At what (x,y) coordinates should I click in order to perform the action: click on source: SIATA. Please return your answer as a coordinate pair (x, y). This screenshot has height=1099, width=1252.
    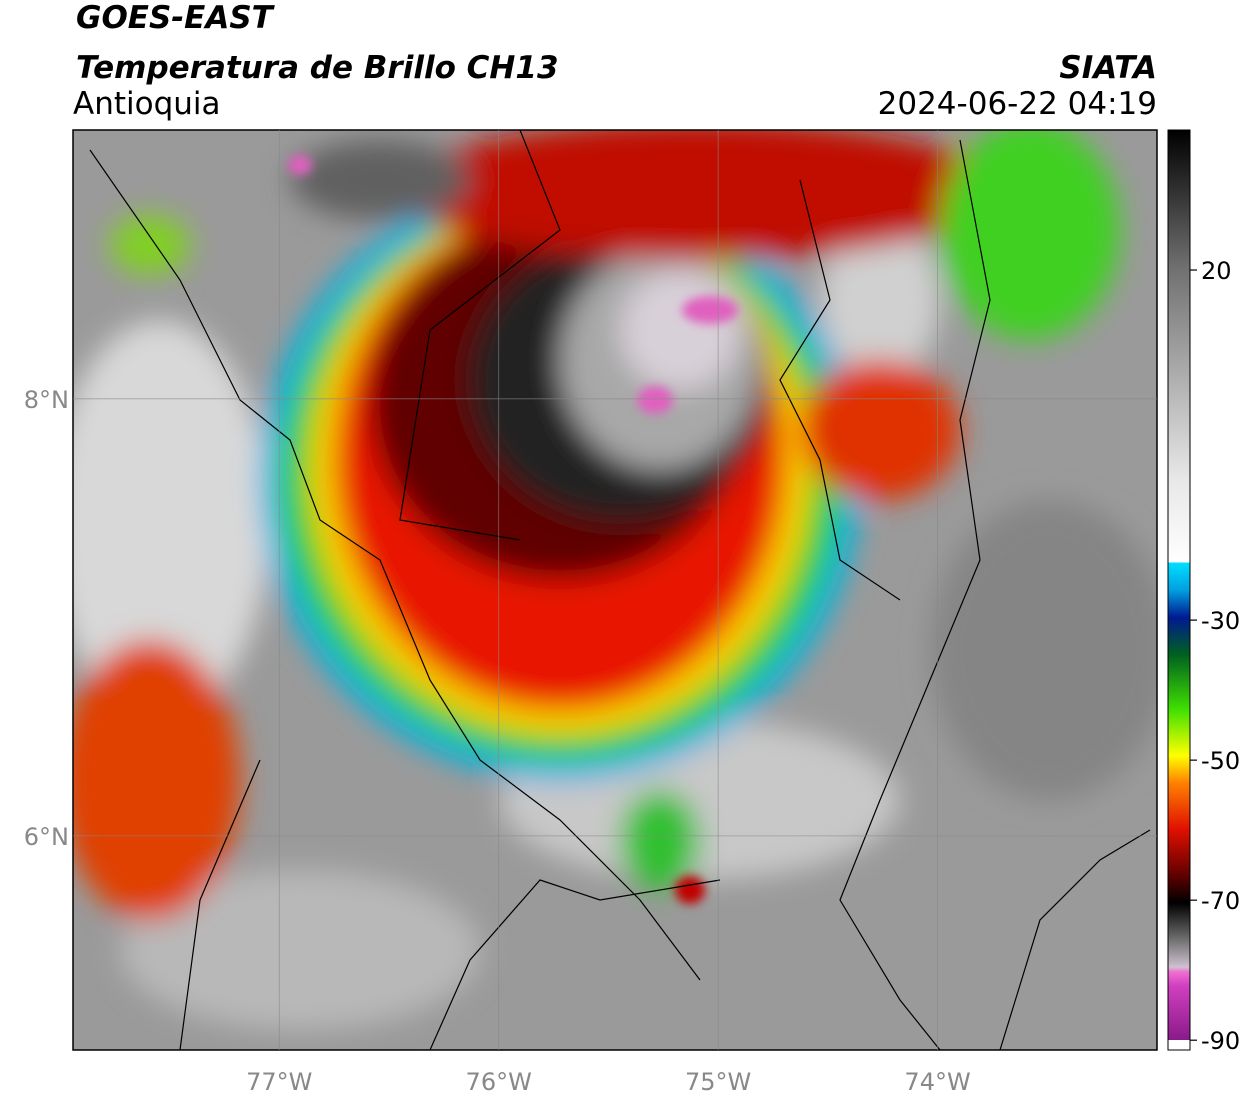
    Looking at the image, I should click on (1108, 68).